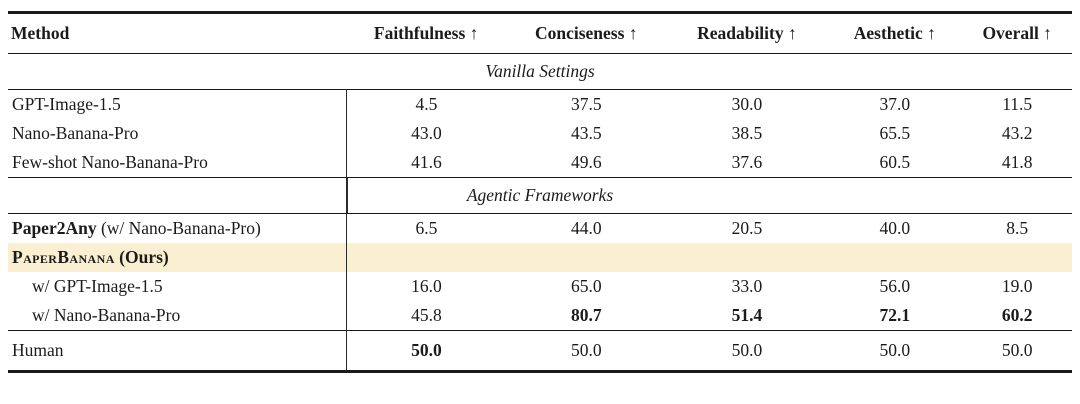 This screenshot has width=1080, height=404. I want to click on method-text: Nano-Banana-Pro, so click(75, 133).